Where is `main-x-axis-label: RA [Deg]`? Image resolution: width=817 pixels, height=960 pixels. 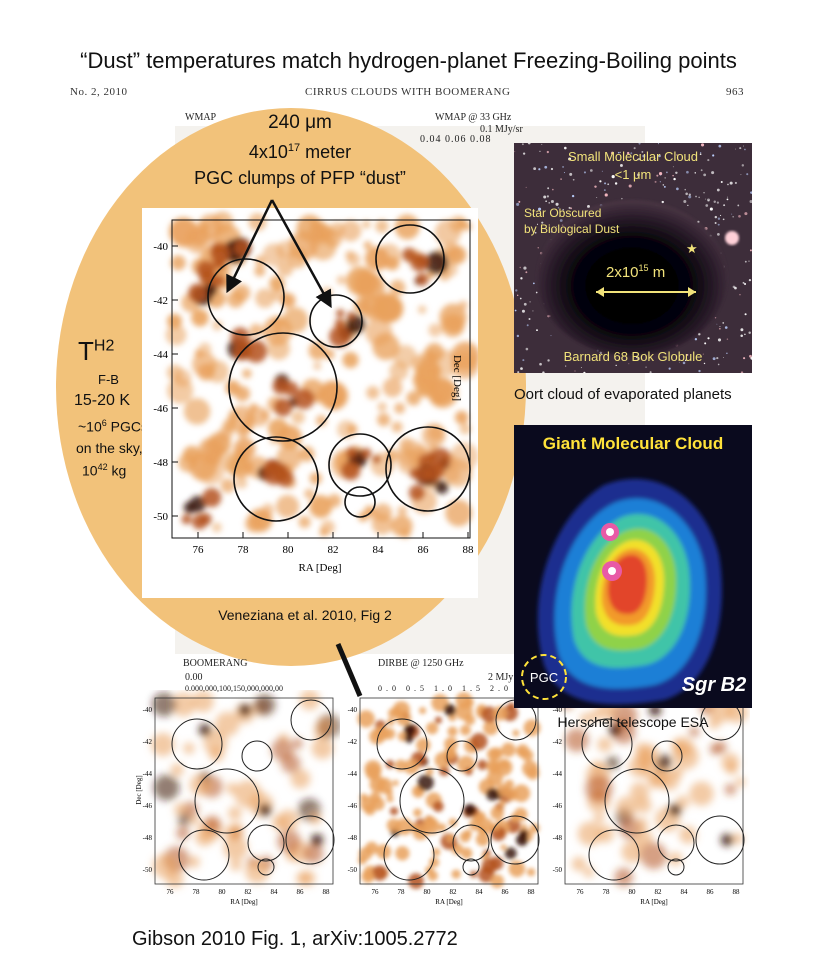
main-x-axis-label: RA [Deg] is located at coordinates (319, 568).